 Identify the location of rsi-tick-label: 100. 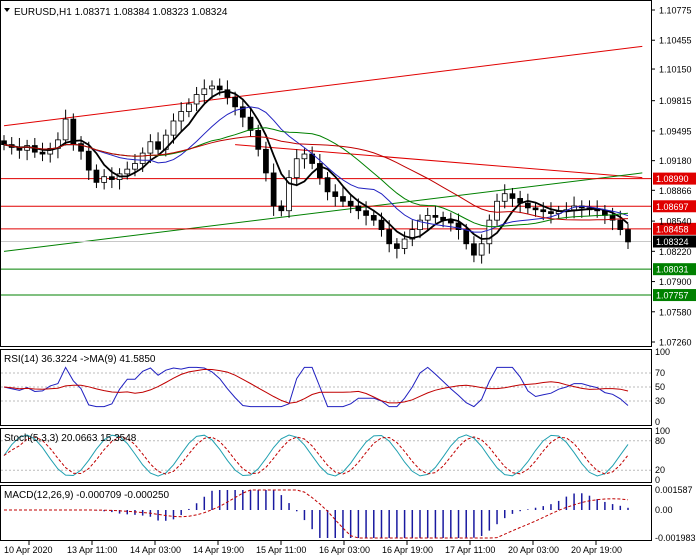
(662, 352).